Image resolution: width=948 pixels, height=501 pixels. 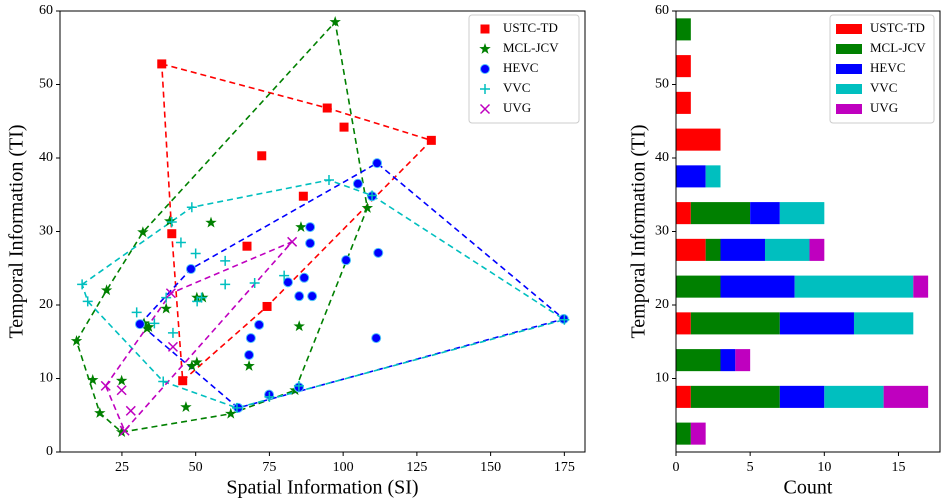 I want to click on x-tick-label: 75, so click(x=269, y=467).